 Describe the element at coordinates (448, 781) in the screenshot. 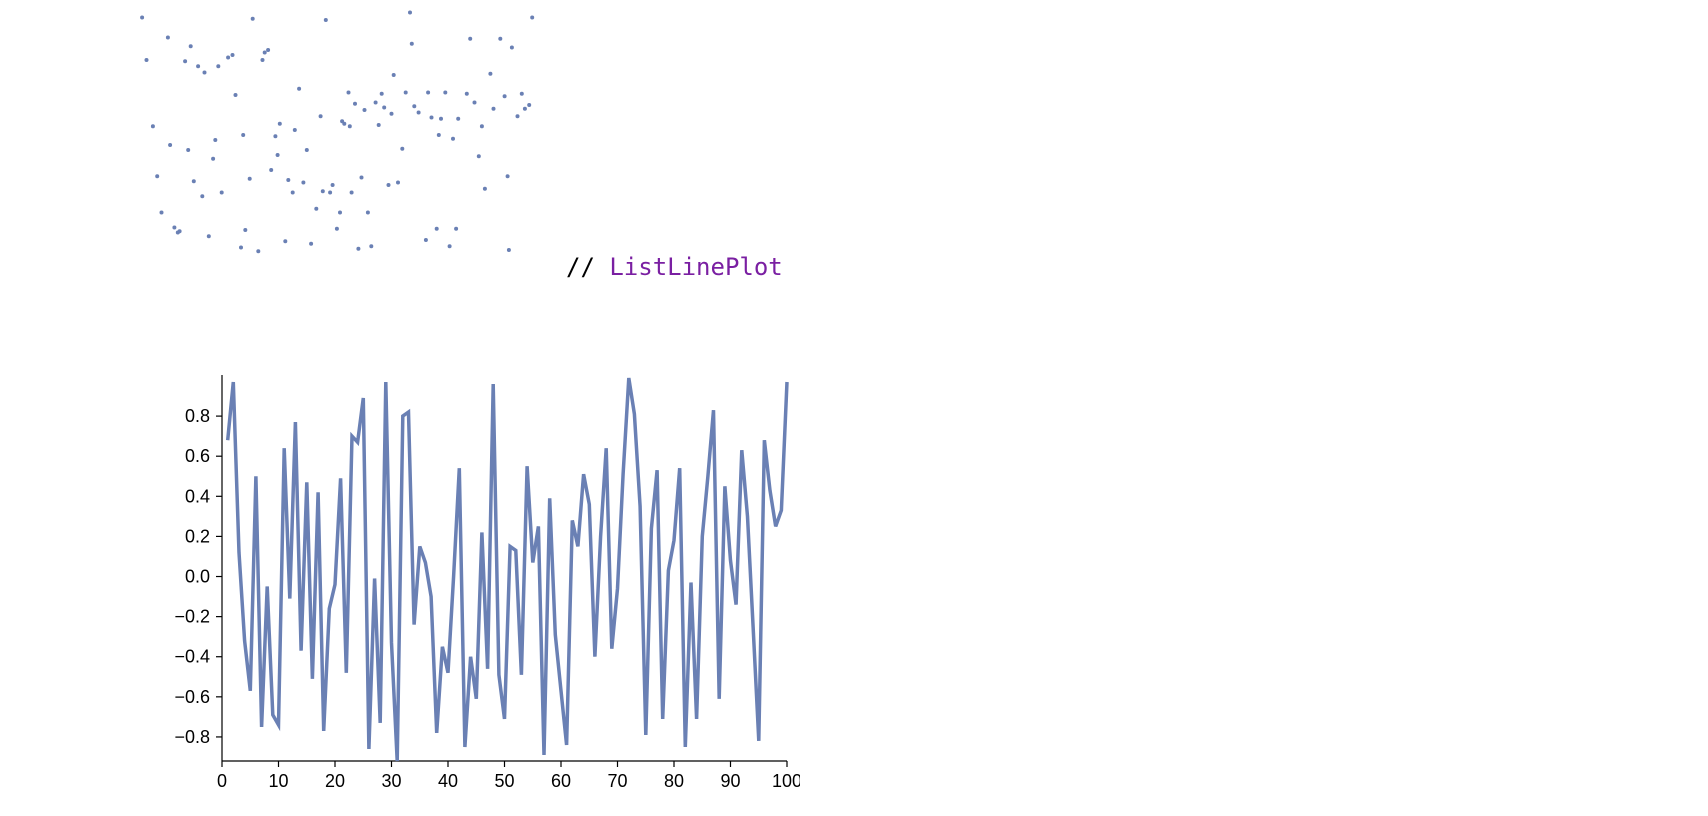

I see `x-tick-label: 40` at that location.